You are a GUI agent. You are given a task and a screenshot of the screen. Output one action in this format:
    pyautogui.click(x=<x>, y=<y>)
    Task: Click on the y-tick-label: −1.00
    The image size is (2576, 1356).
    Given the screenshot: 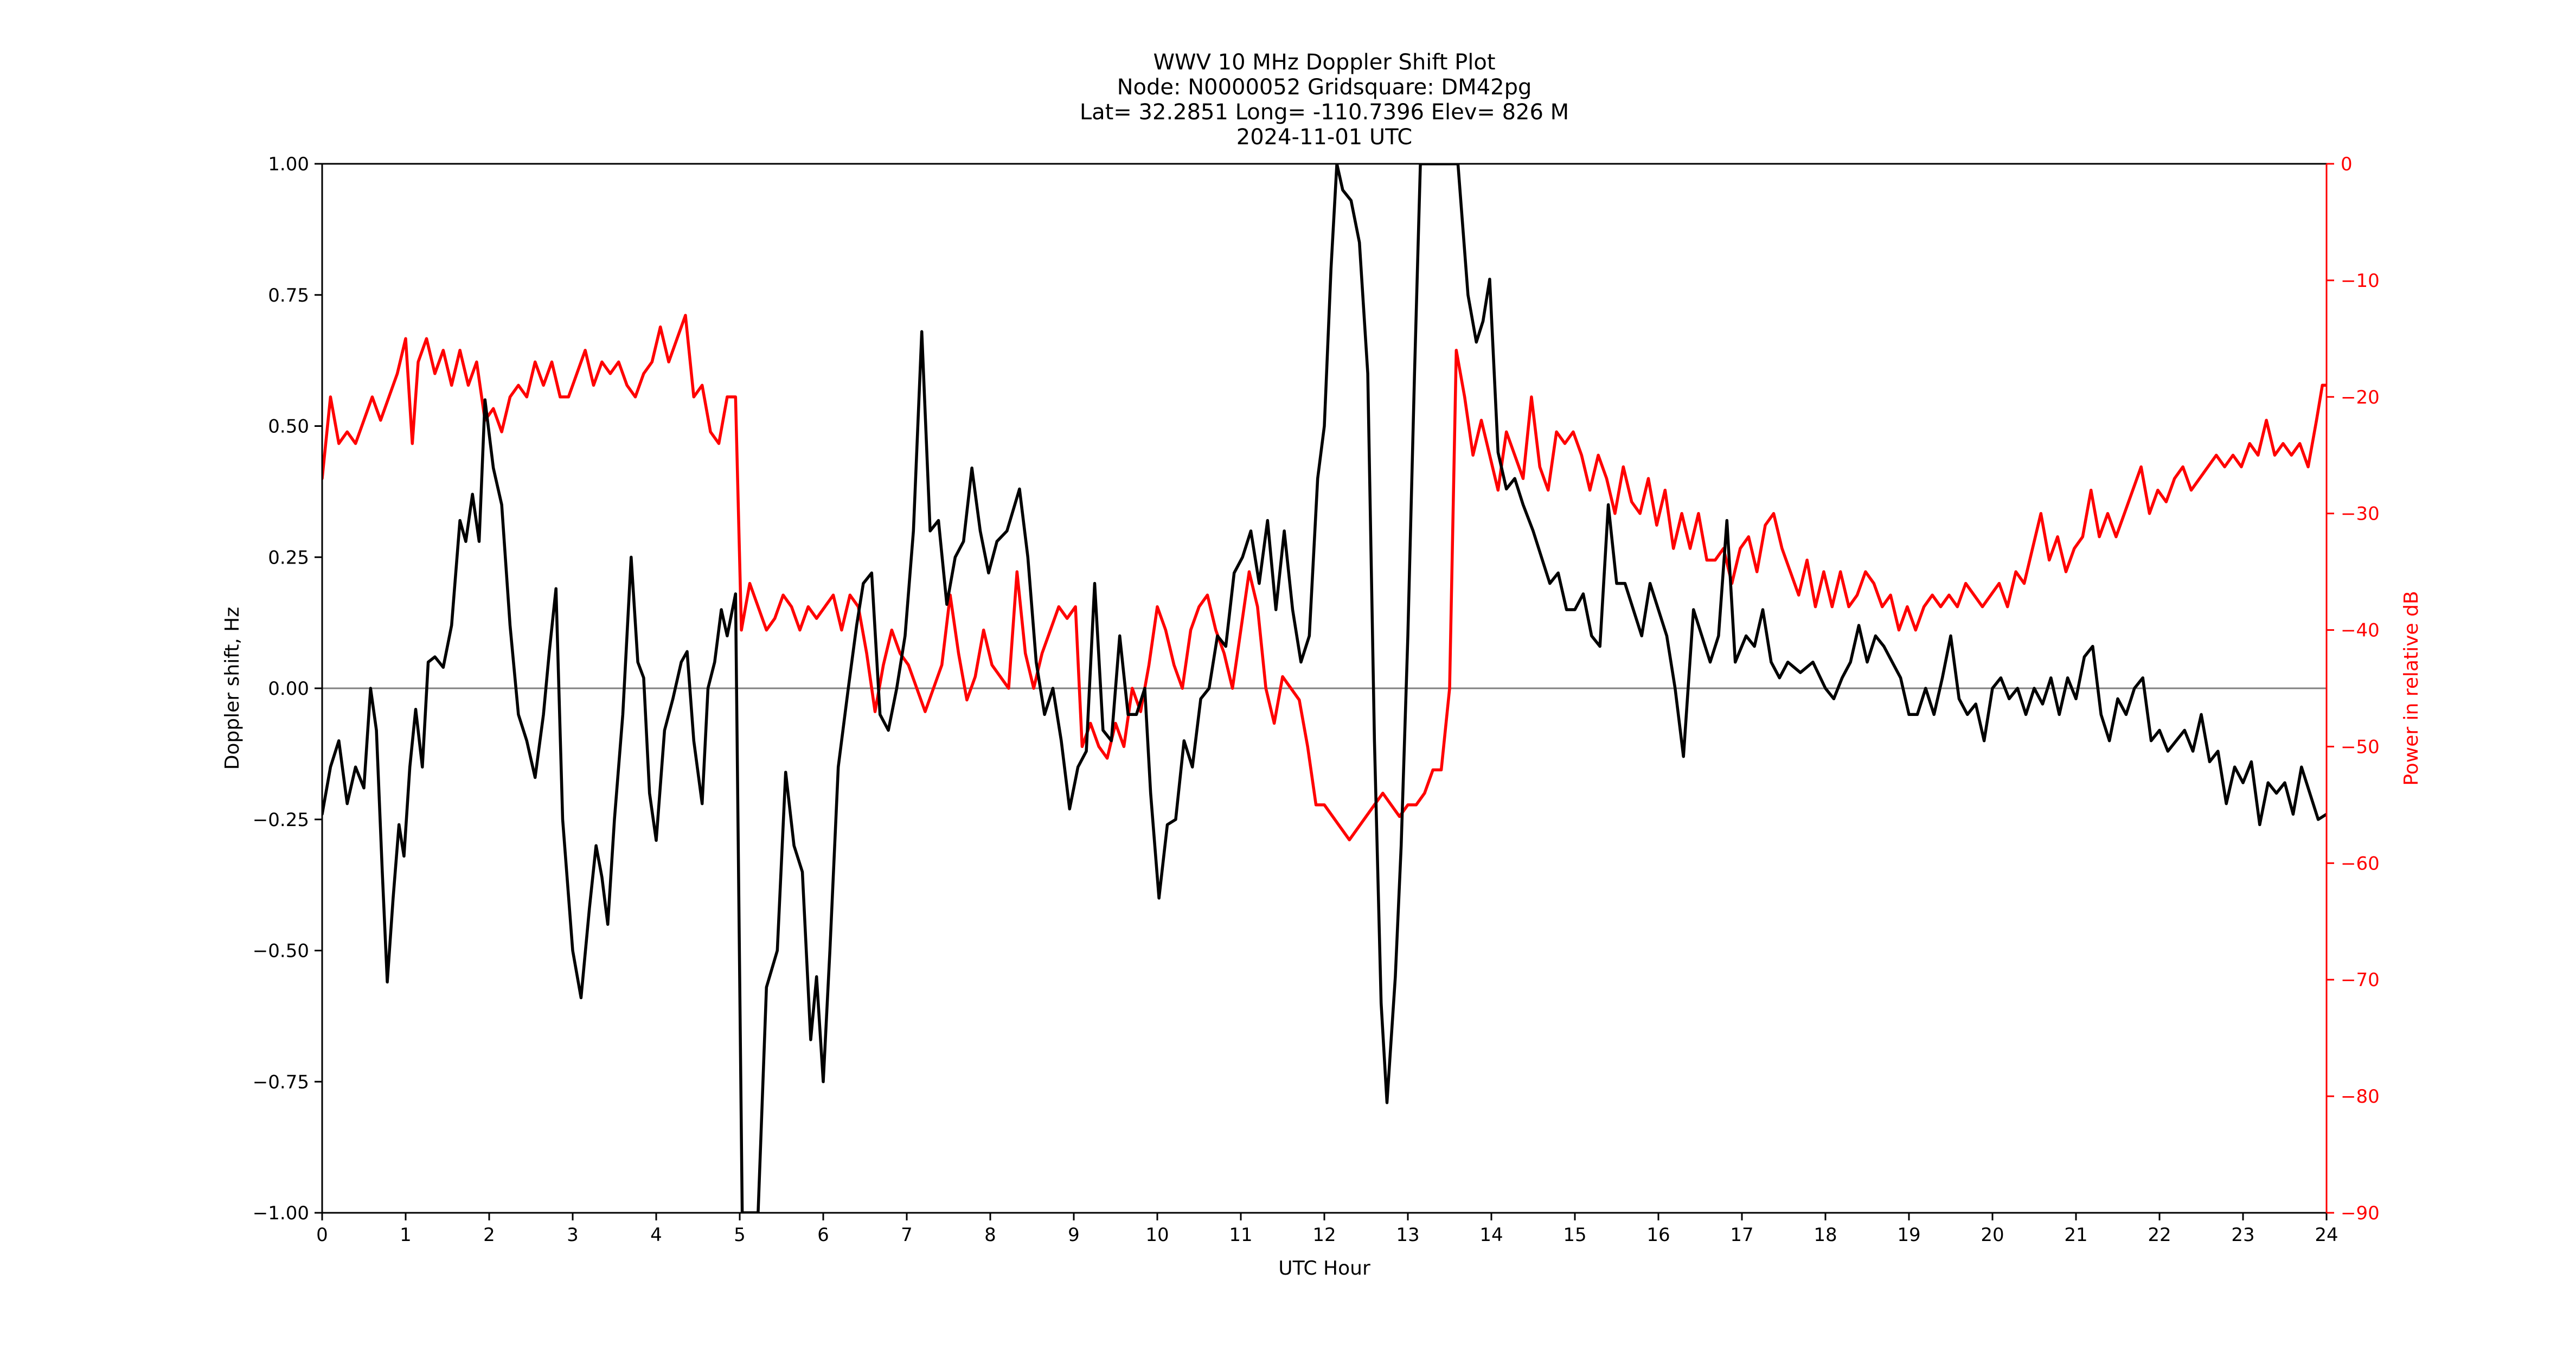 What is the action you would take?
    pyautogui.click(x=281, y=1213)
    